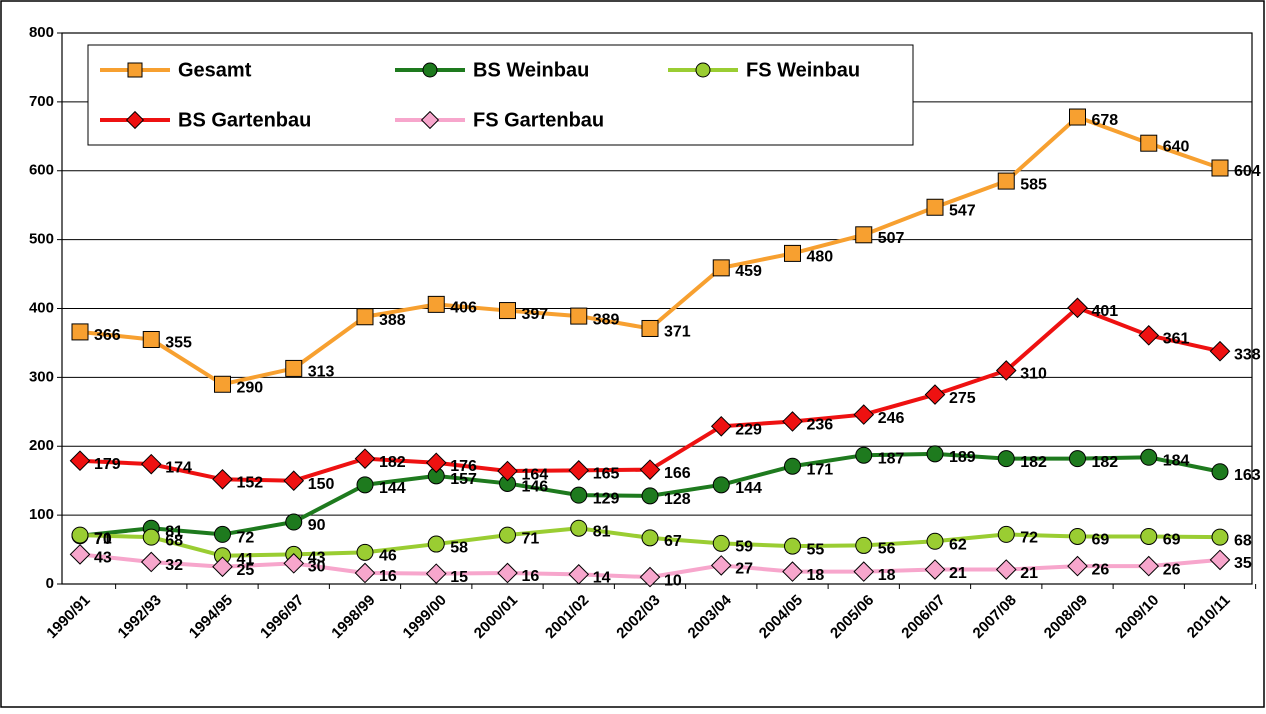  I want to click on data-label: 189, so click(962, 457).